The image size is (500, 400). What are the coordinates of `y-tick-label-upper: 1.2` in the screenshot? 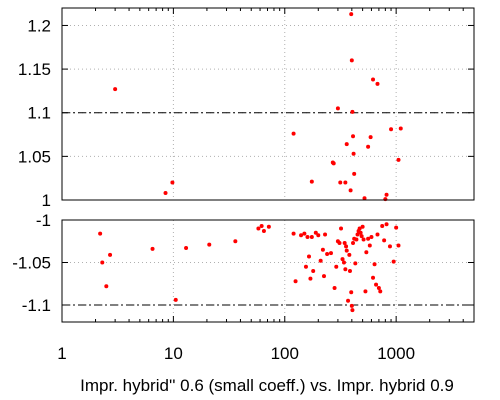 It's located at (39, 25).